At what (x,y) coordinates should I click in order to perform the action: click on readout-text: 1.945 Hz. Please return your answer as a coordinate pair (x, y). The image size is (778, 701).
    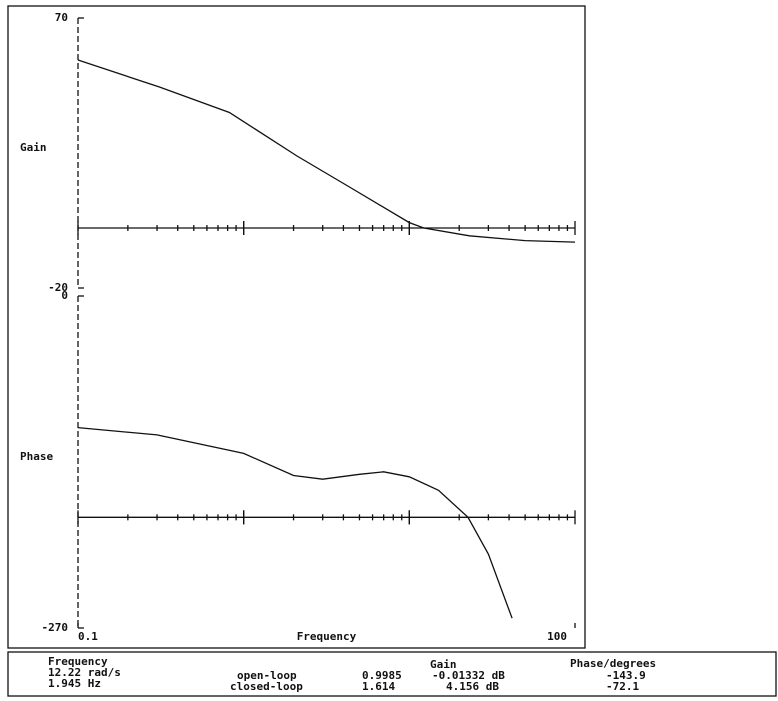
    Looking at the image, I should click on (74, 683).